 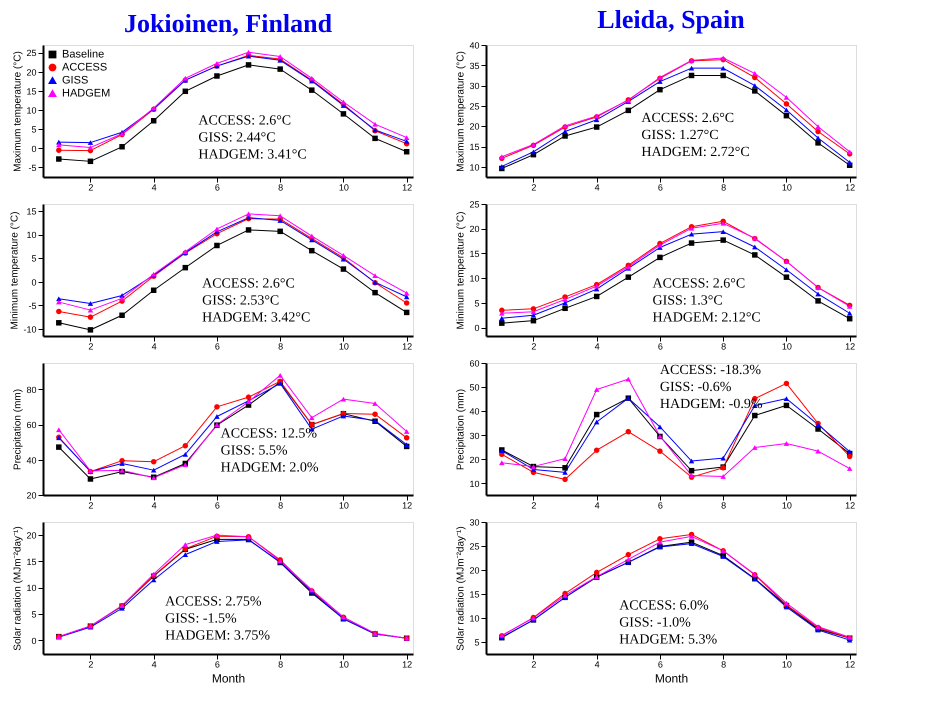 What do you see at coordinates (83, 54) in the screenshot?
I see `legend-label: Baseline` at bounding box center [83, 54].